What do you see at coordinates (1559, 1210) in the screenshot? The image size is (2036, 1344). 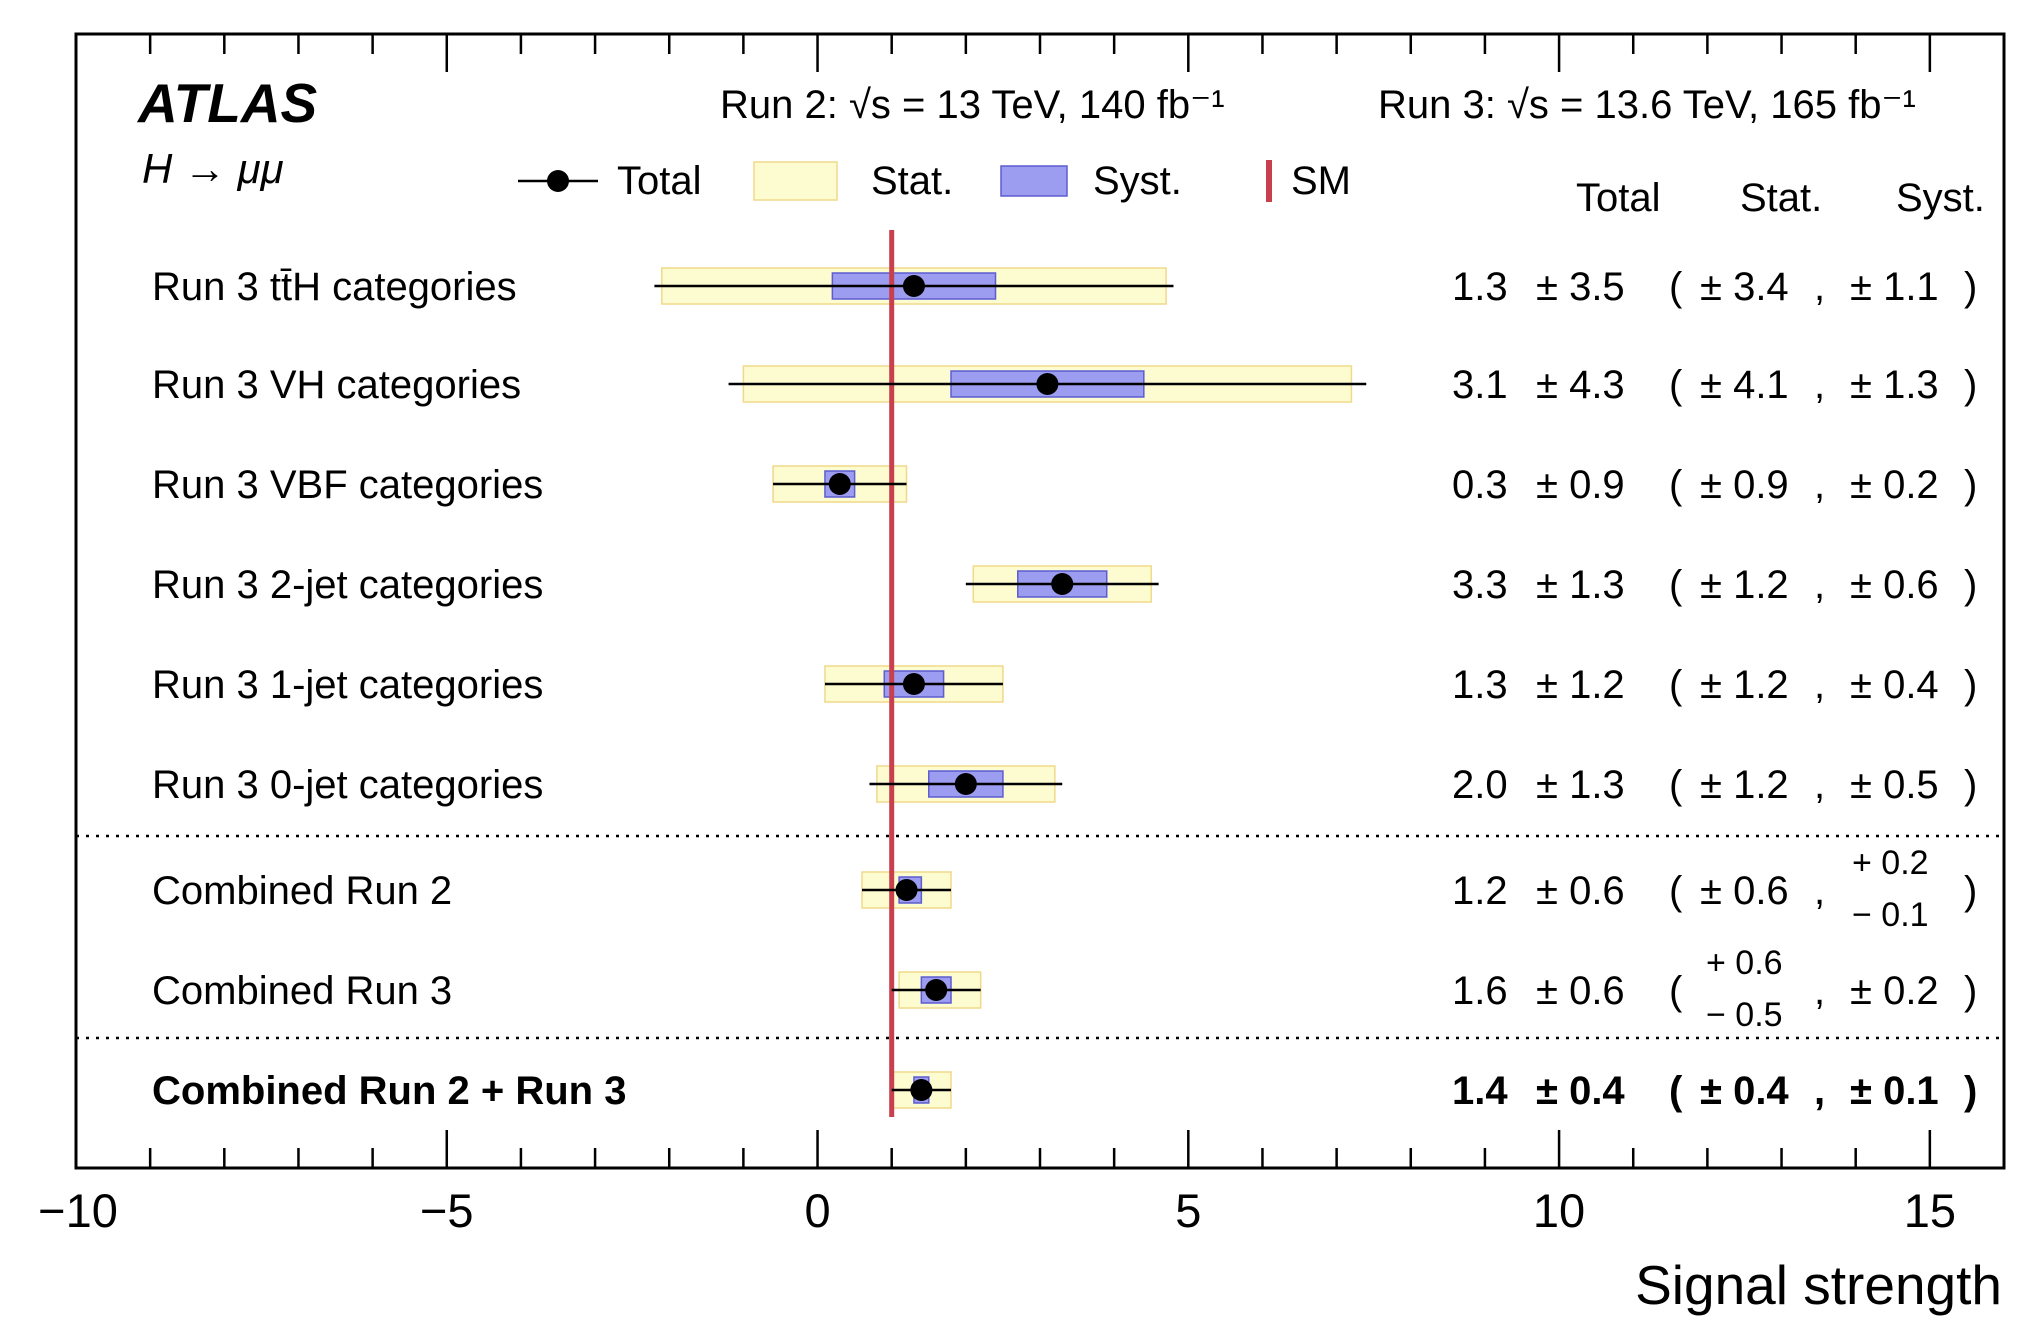 I see `x-tick-label: 10` at bounding box center [1559, 1210].